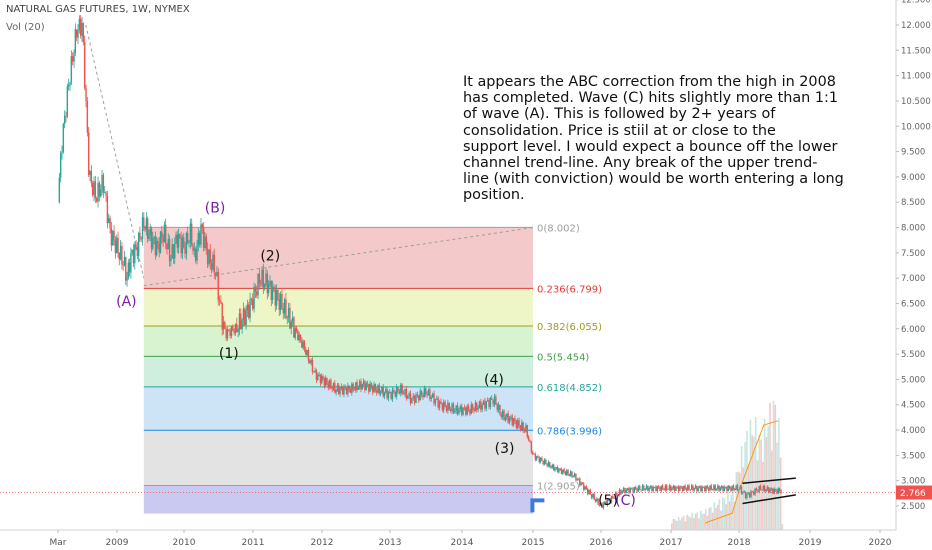 This screenshot has width=932, height=550. What do you see at coordinates (184, 543) in the screenshot?
I see `x-tick-label: 2010` at bounding box center [184, 543].